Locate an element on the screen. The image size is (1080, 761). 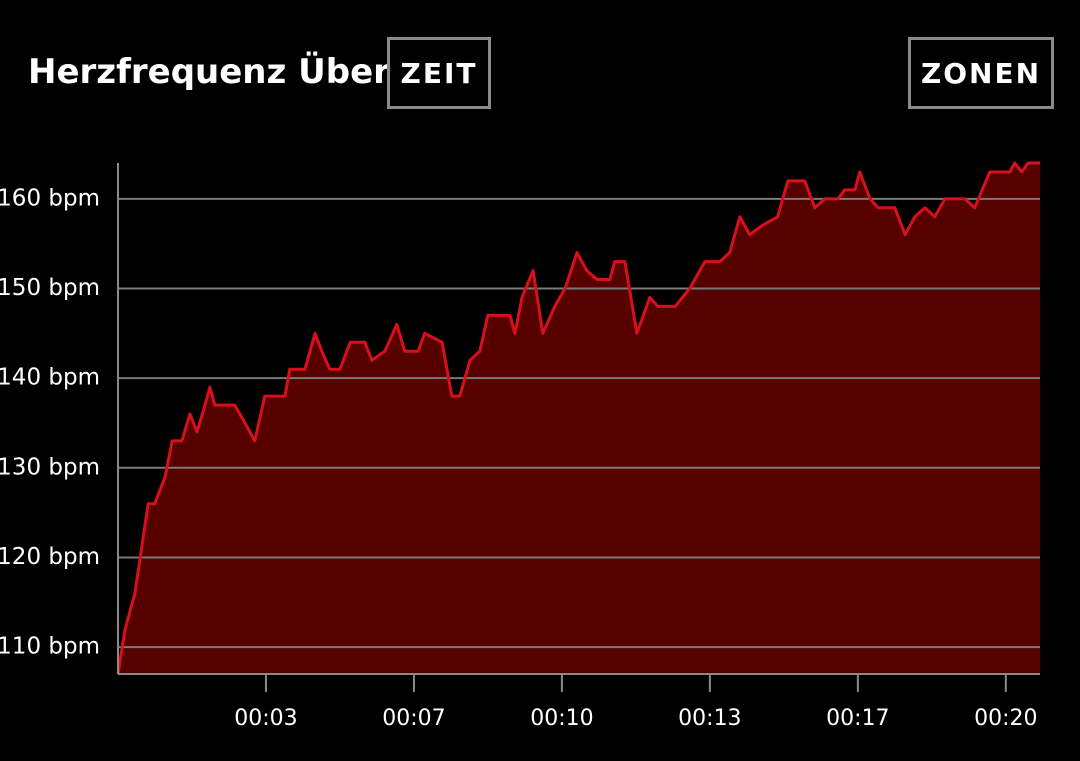
x-tick-label: 00:17 is located at coordinates (857, 718).